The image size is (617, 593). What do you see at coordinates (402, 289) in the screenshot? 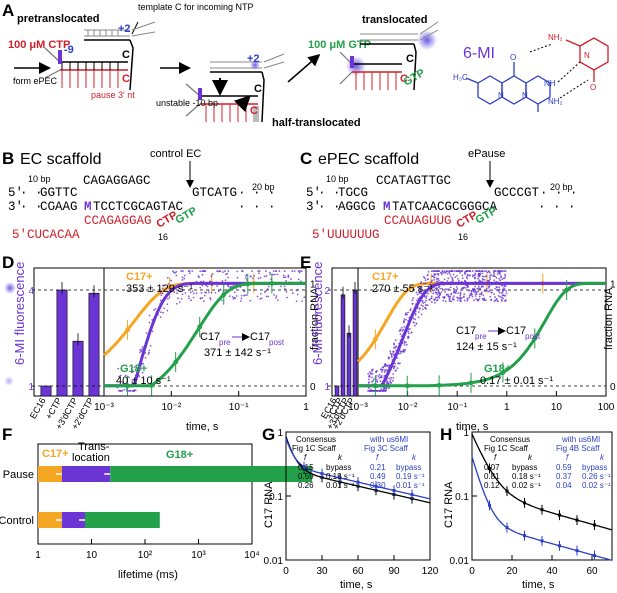
I see `e-c17-rate: 270 ± 55 s⁻¹` at bounding box center [402, 289].